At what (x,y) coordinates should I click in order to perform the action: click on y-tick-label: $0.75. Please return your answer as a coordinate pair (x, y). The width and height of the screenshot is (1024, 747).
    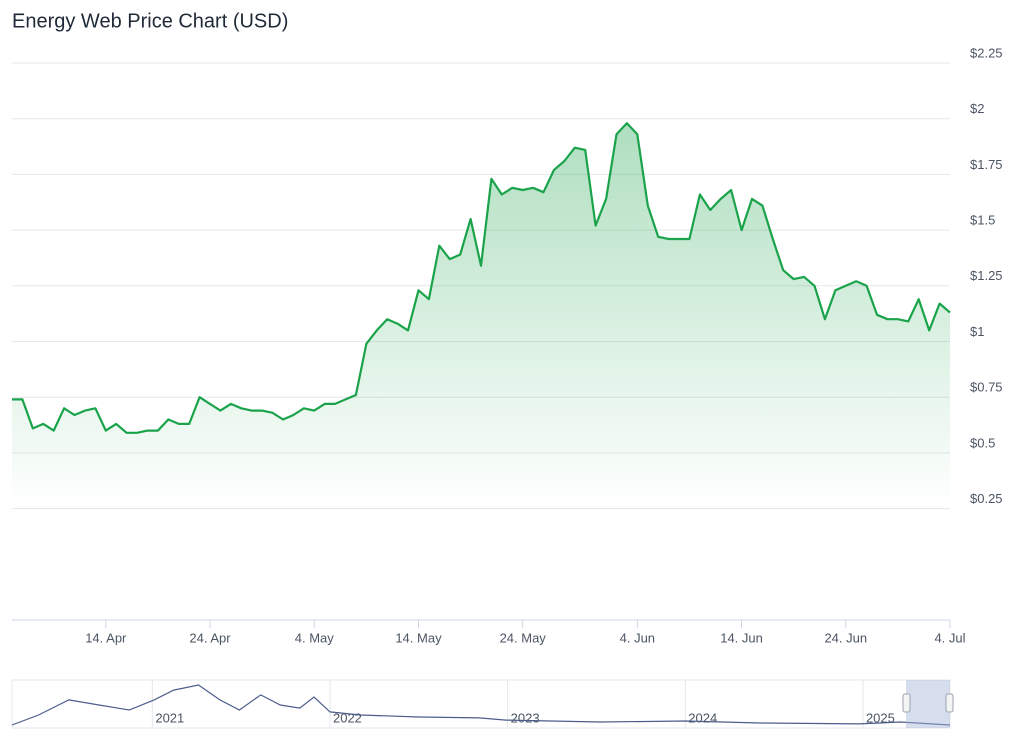
    Looking at the image, I should click on (986, 387).